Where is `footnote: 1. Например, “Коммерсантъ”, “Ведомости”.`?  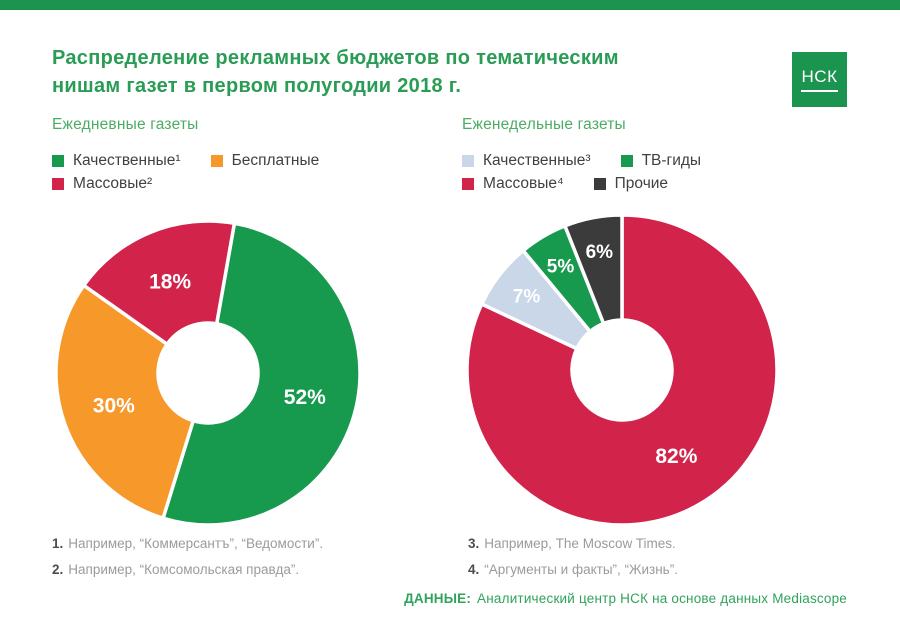 footnote: 1. Например, “Коммерсантъ”, “Ведомости”. is located at coordinates (187, 544).